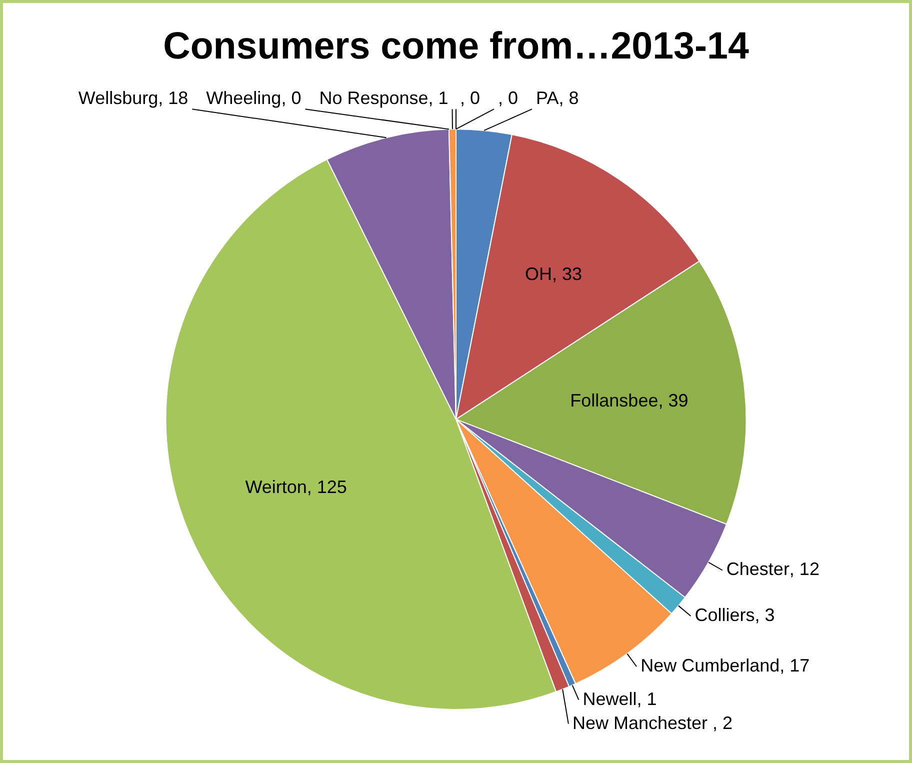 The width and height of the screenshot is (912, 763). I want to click on slice-label: PA, so click(547, 98).